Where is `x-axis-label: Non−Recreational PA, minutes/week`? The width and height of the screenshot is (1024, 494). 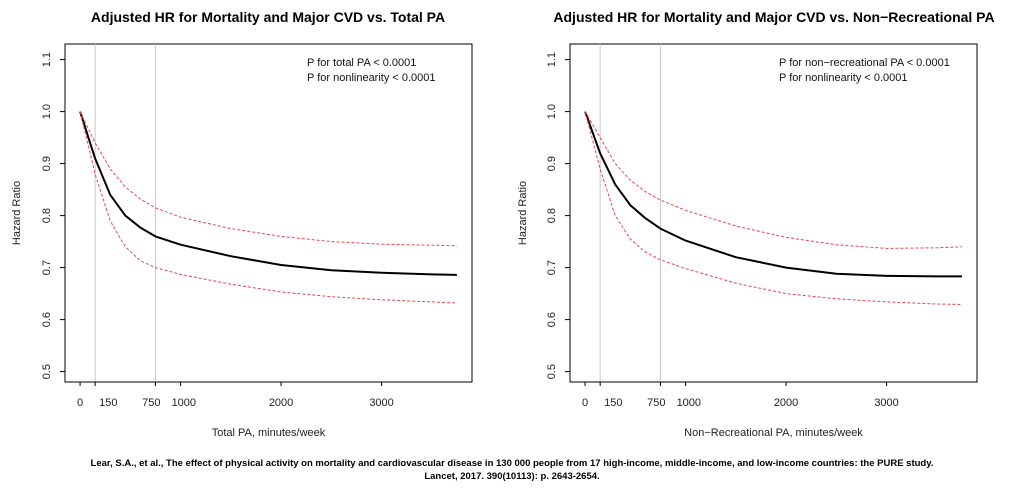
x-axis-label: Non−Recreational PA, minutes/week is located at coordinates (773, 433).